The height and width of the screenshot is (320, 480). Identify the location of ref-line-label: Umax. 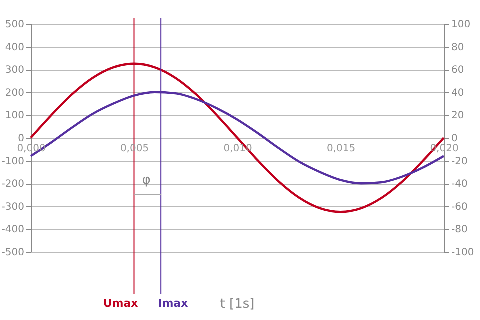
(120, 303).